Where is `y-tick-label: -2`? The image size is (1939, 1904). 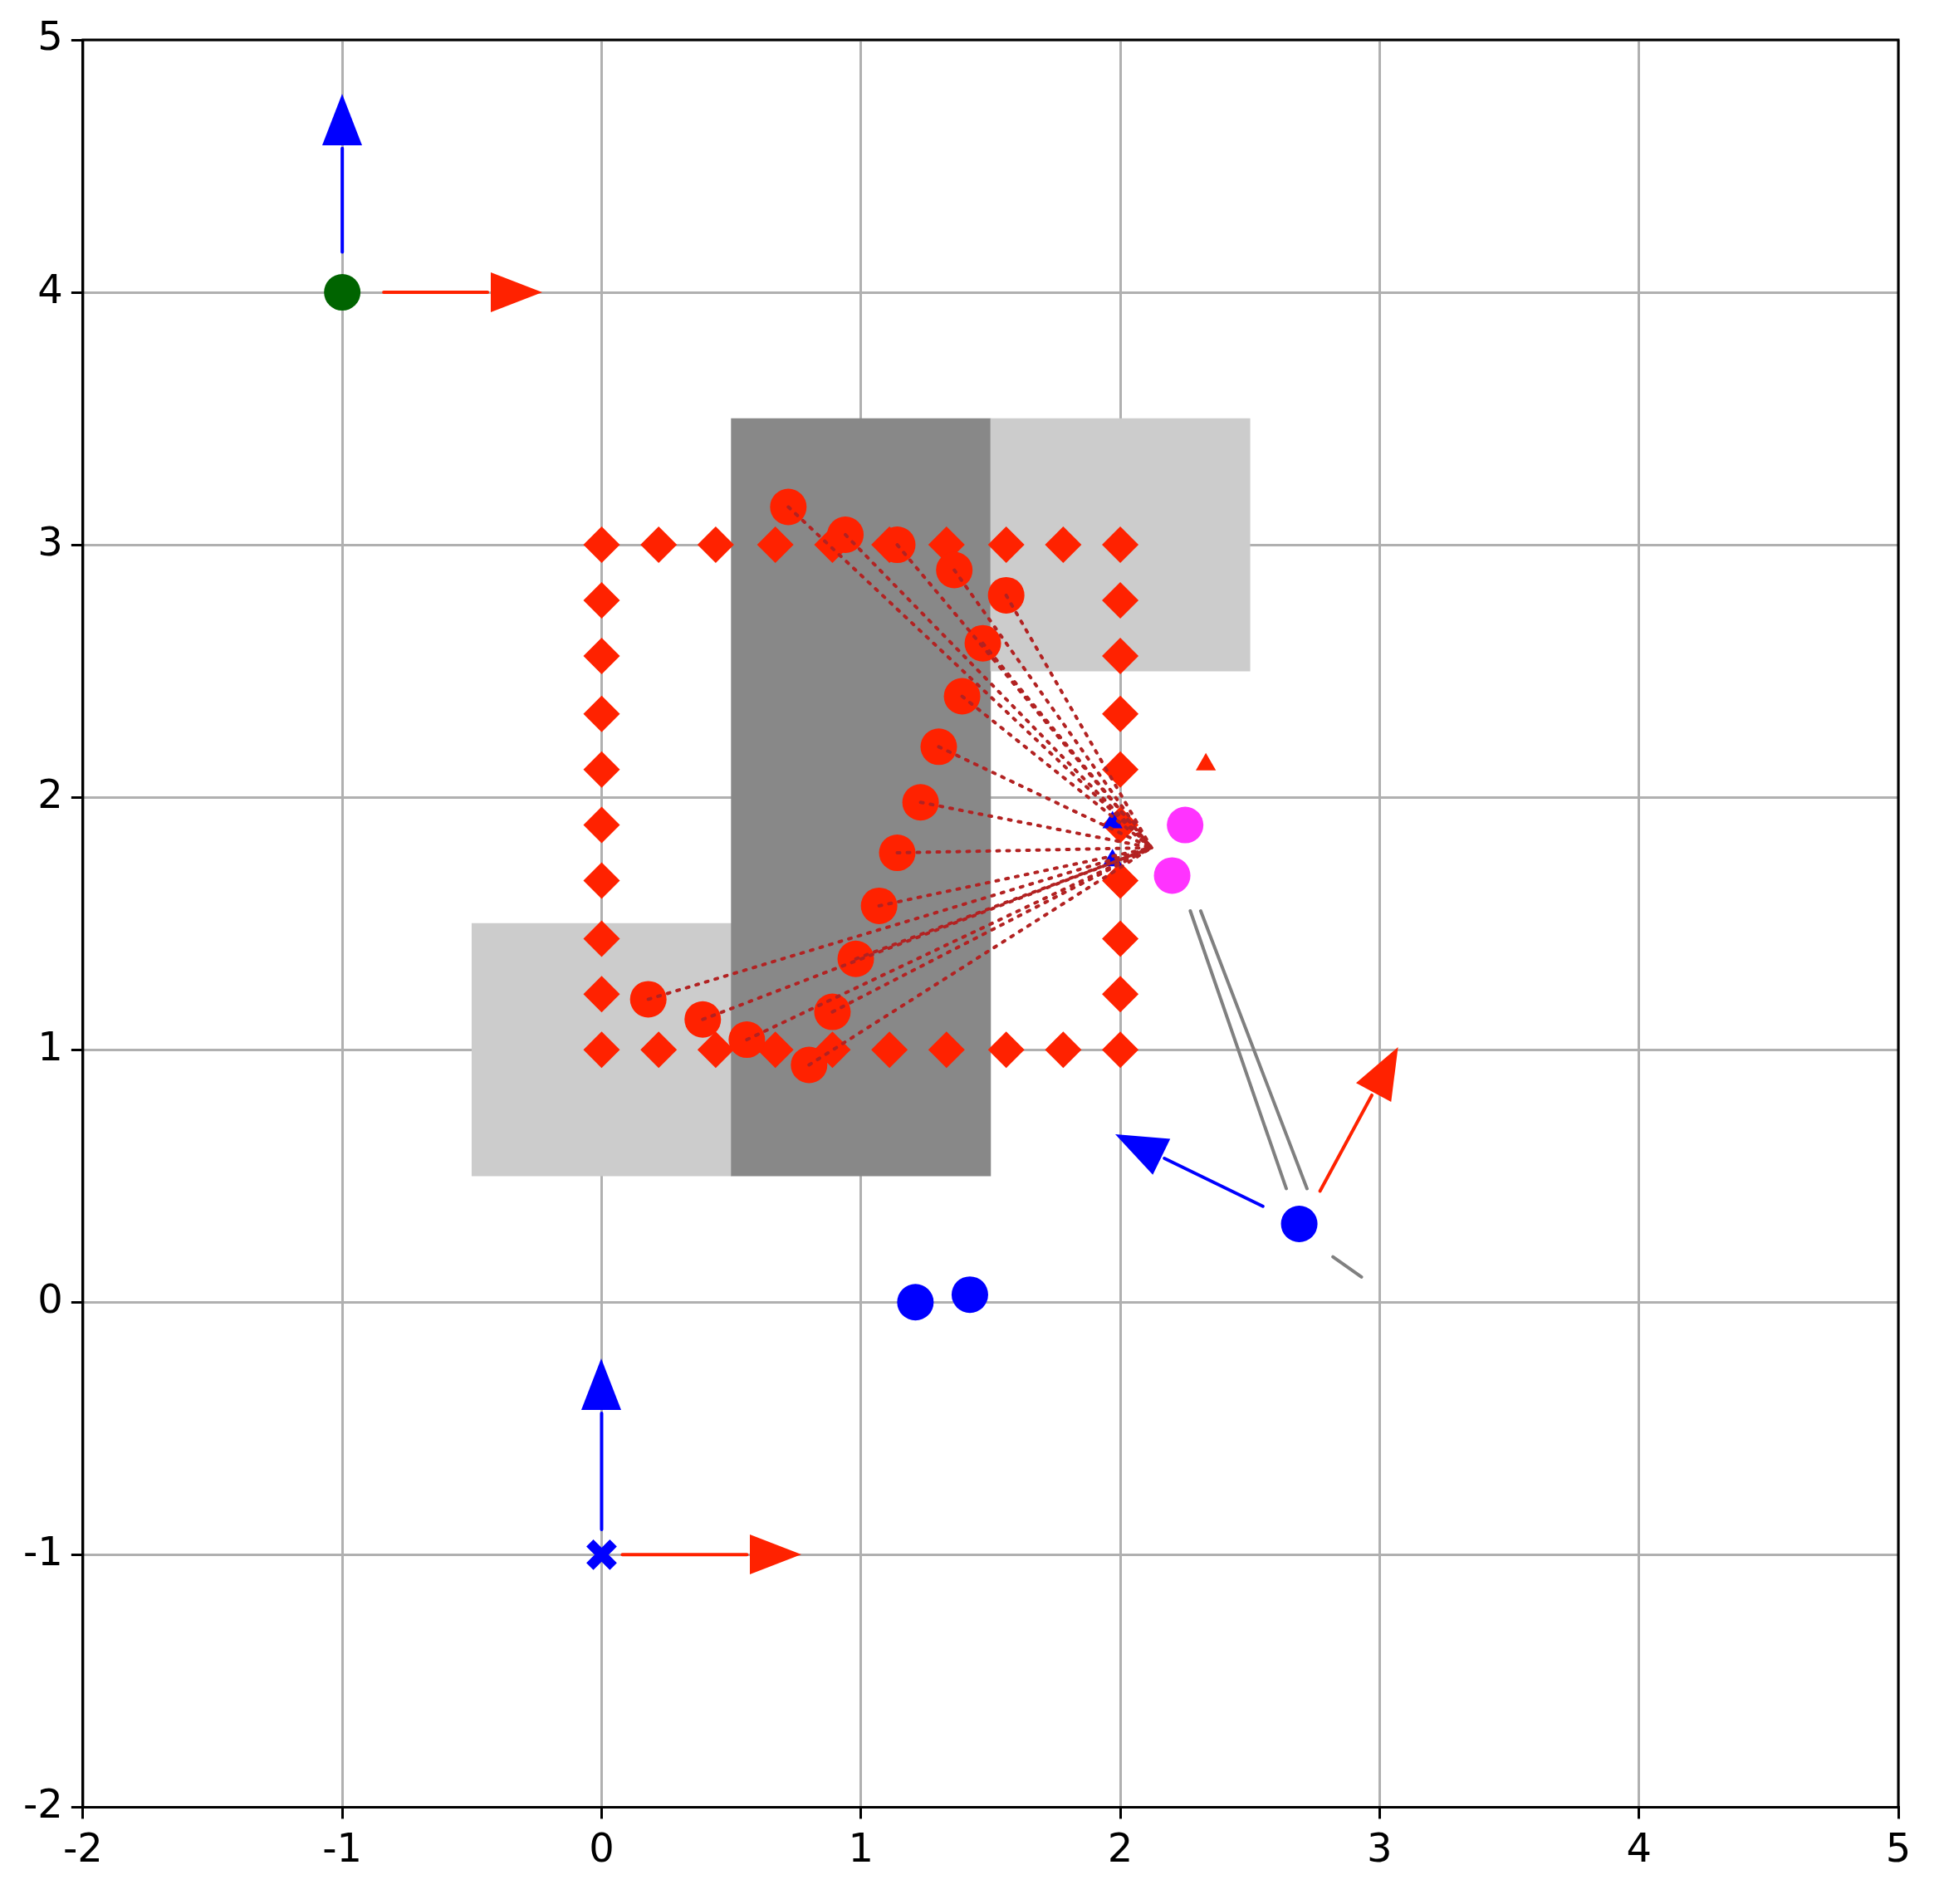
y-tick-label: -2 is located at coordinates (43, 1803).